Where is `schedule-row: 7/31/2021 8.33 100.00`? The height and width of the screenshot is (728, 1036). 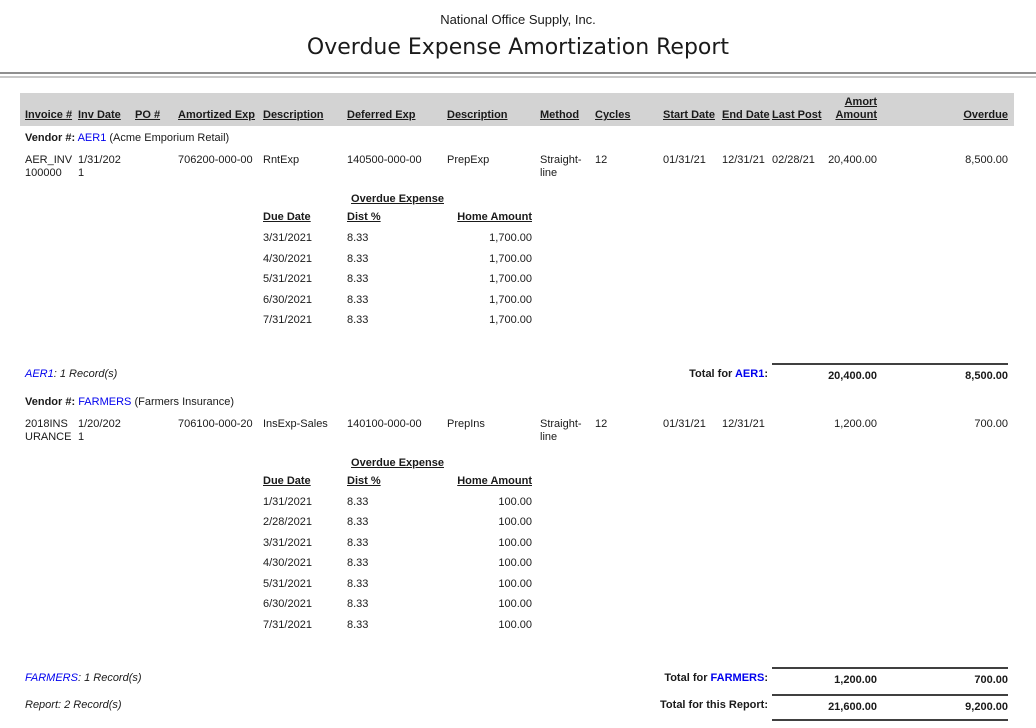 schedule-row: 7/31/2021 8.33 100.00 is located at coordinates (397, 624).